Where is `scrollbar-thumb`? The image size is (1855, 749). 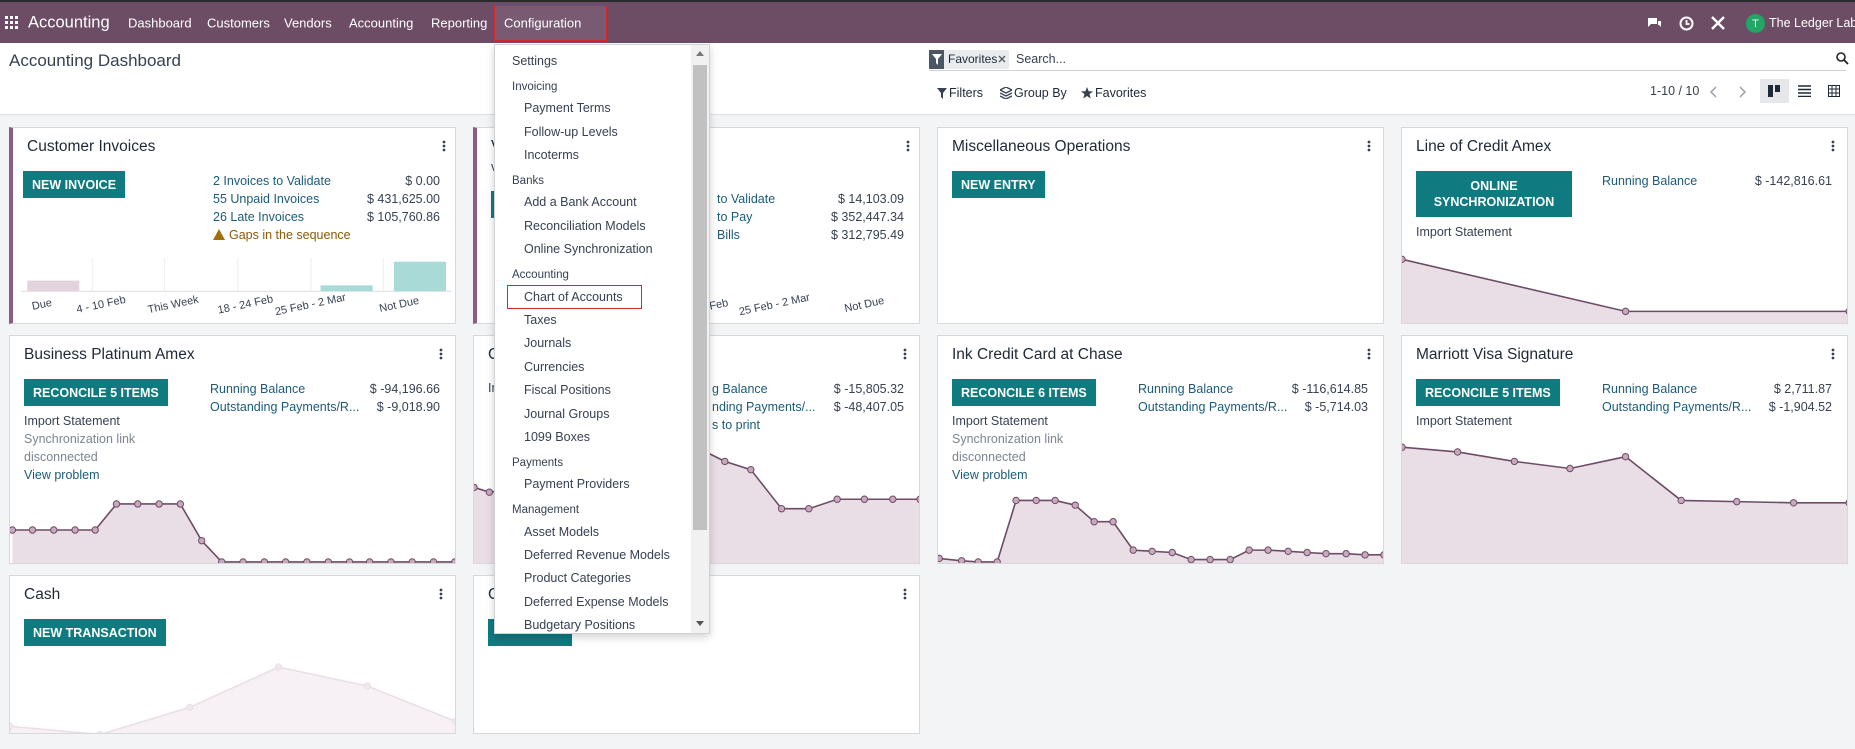 scrollbar-thumb is located at coordinates (700, 297).